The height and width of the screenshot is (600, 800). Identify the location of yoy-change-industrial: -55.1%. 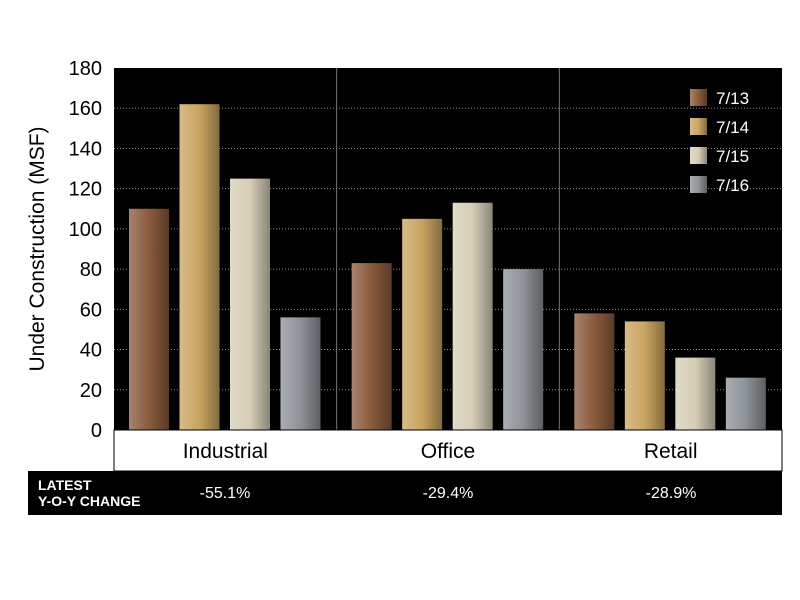
(225, 493).